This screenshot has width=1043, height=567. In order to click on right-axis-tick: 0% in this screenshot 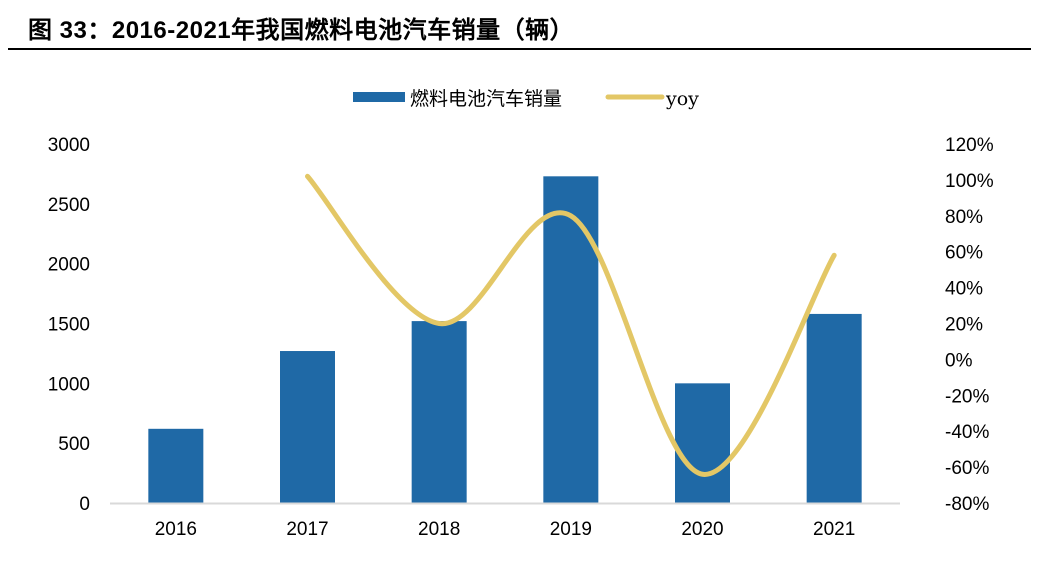, I will do `click(959, 360)`.